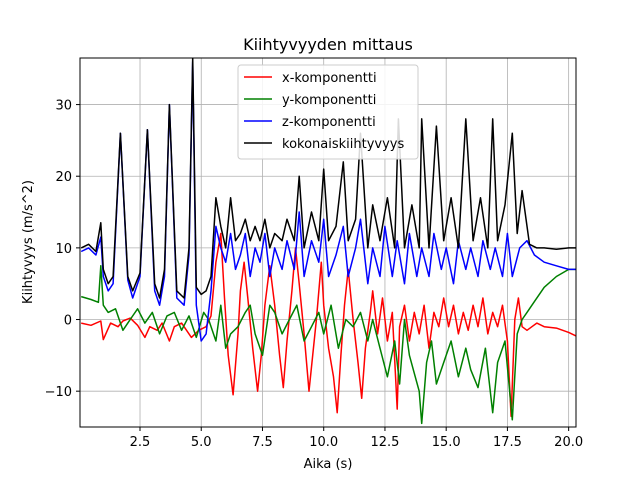  What do you see at coordinates (58, 392) in the screenshot?
I see `y-tick-label: −10` at bounding box center [58, 392].